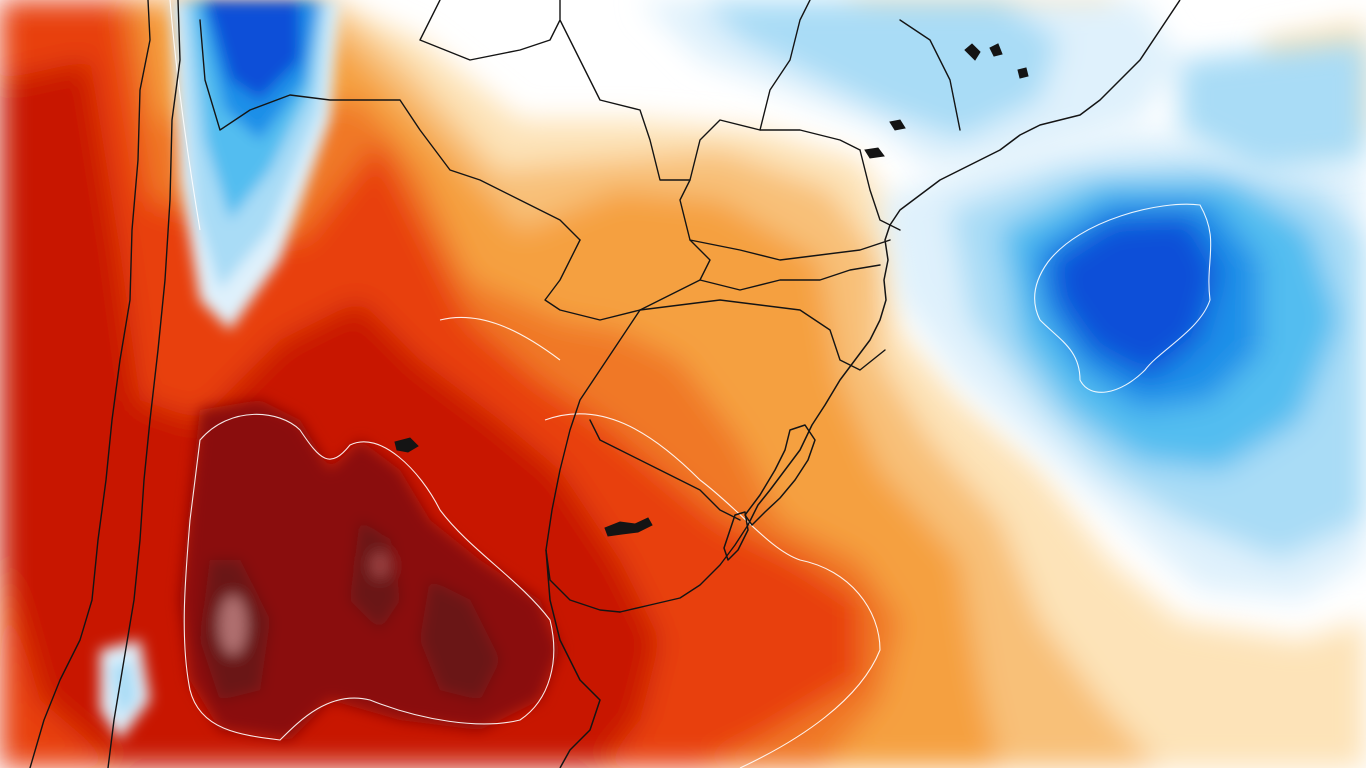 The width and height of the screenshot is (1366, 768). What do you see at coordinates (390, 130) in the screenshot?
I see `argentina-bolivia-border` at bounding box center [390, 130].